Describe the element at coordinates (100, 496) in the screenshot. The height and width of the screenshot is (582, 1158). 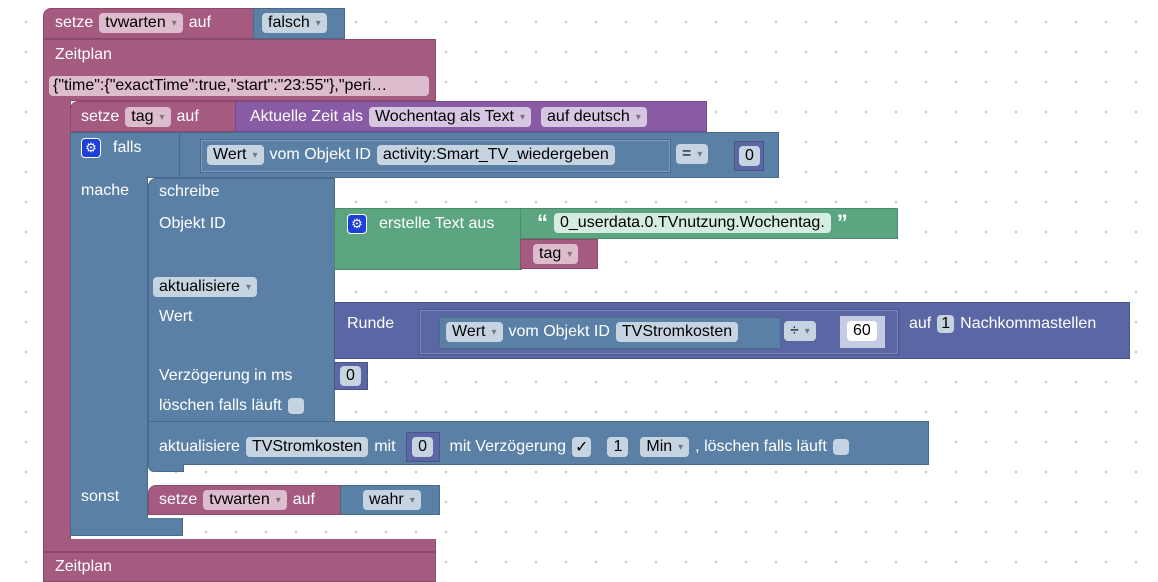
I see `else-label: sonst` at that location.